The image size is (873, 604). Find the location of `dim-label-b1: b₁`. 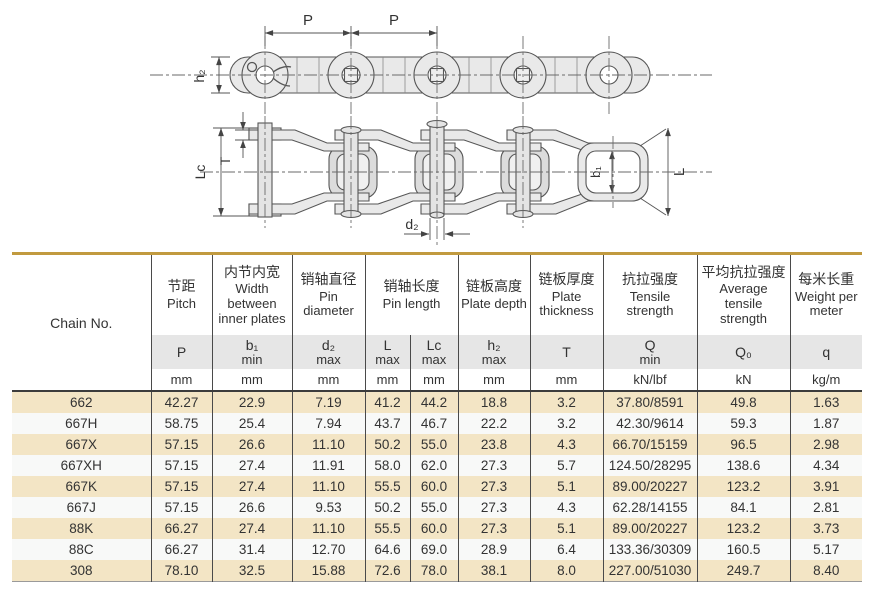

dim-label-b1: b₁ is located at coordinates (595, 172).